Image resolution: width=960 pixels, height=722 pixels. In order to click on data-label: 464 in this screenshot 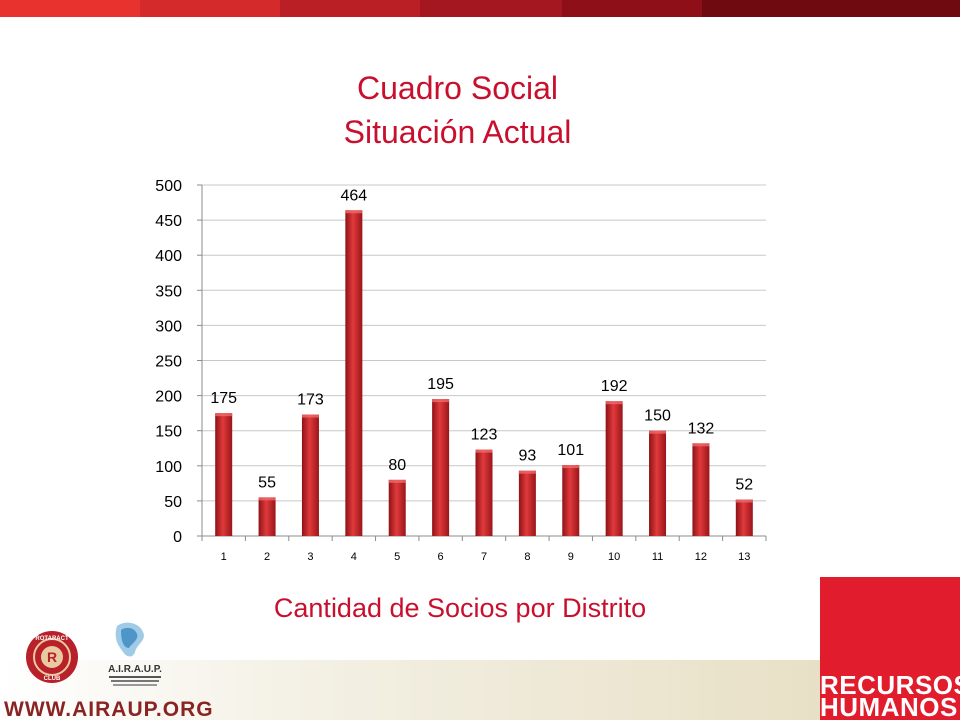, I will do `click(353, 195)`.